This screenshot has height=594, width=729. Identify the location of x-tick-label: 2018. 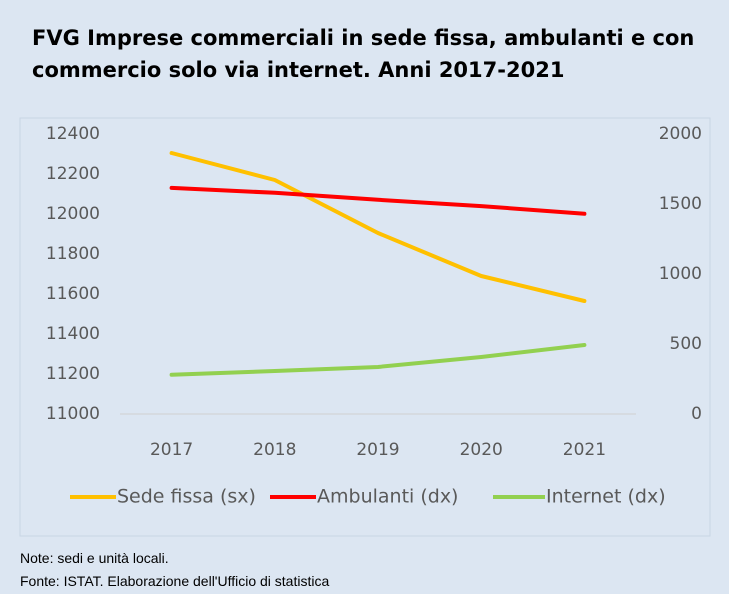
(274, 450).